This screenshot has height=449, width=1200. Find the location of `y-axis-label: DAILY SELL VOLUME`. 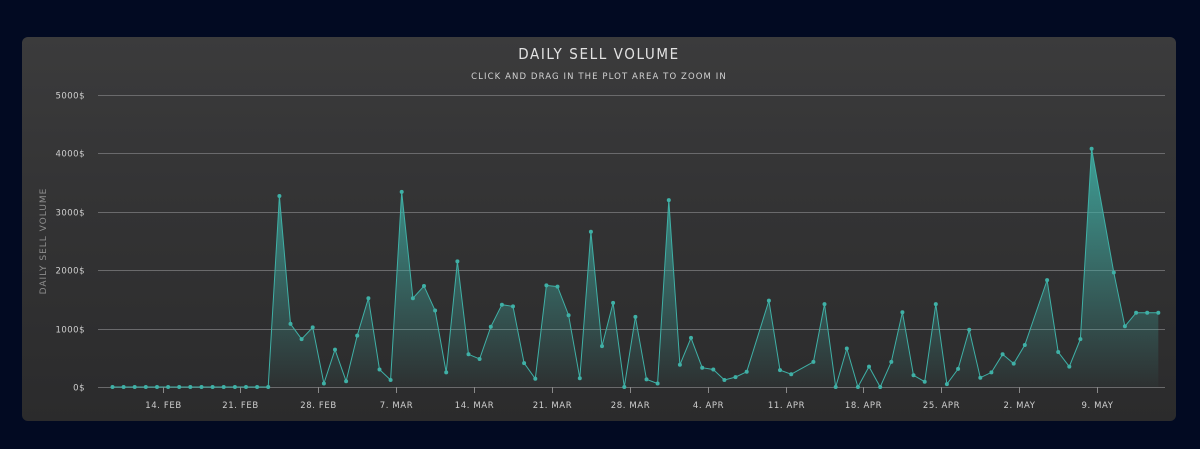

y-axis-label: DAILY SELL VOLUME is located at coordinates (44, 241).